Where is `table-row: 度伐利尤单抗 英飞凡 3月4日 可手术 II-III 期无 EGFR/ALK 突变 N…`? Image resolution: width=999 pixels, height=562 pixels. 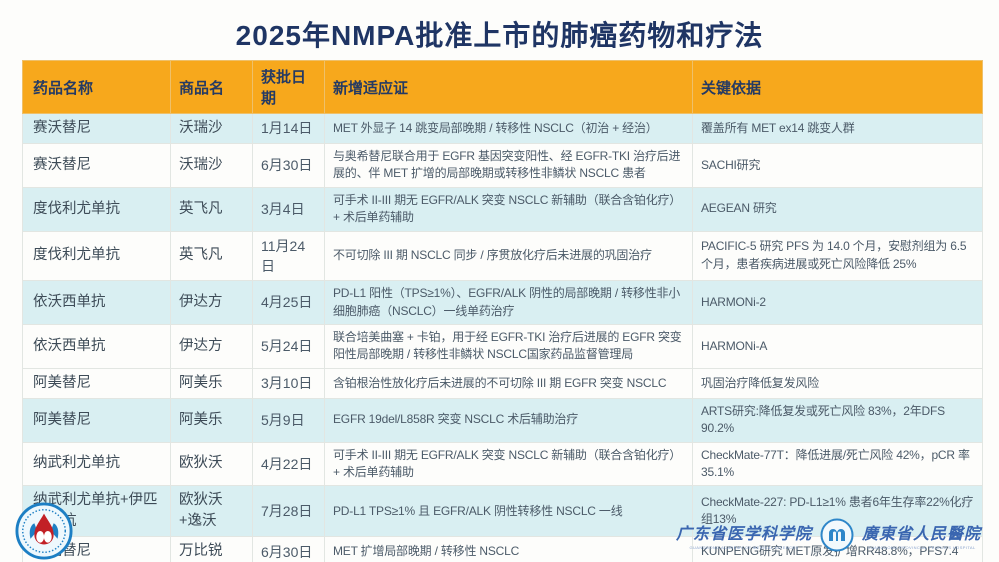 table-row: 度伐利尤单抗 英飞凡 3月4日 可手术 II-III 期无 EGFR/ALK 突变 N… is located at coordinates (502, 209).